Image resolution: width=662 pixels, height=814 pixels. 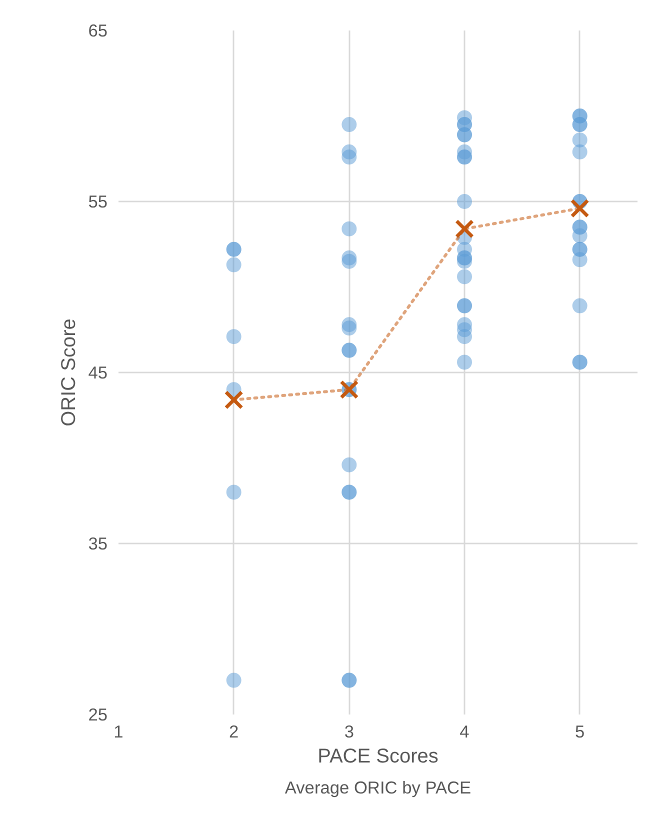 I want to click on x-tick-label: 4, so click(x=465, y=732).